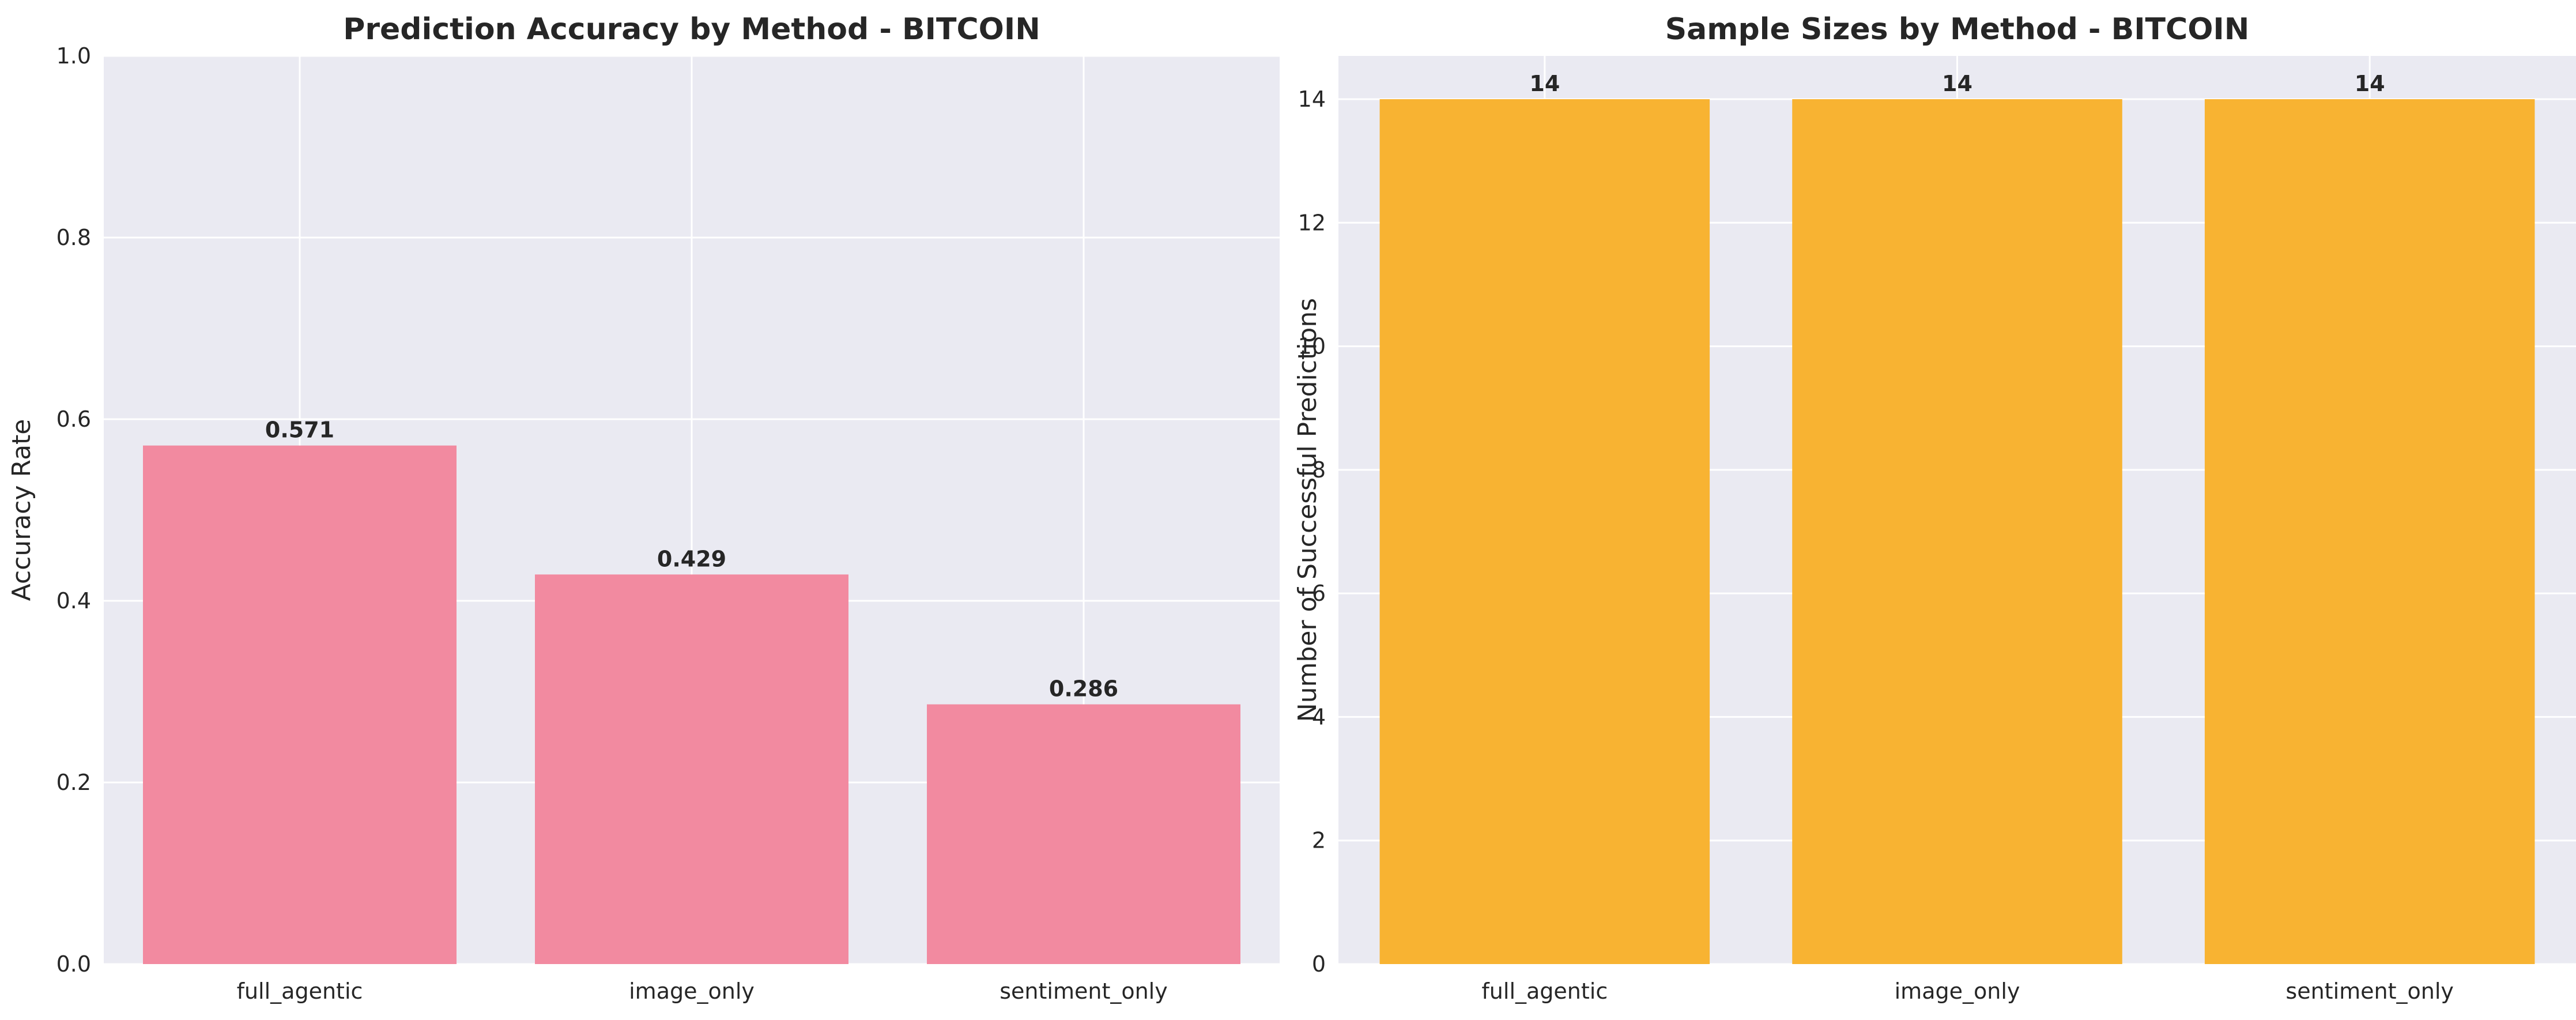 The width and height of the screenshot is (2576, 1020). I want to click on sample-size-x-tick-label: image_only, so click(1957, 991).